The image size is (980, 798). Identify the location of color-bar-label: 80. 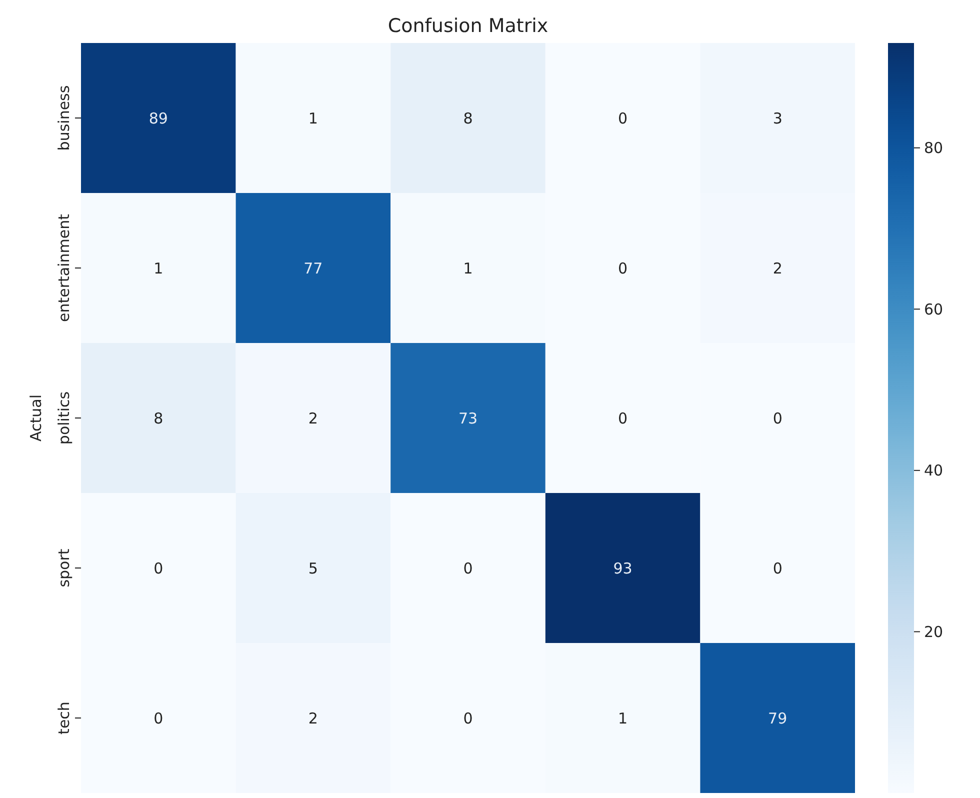
(934, 148).